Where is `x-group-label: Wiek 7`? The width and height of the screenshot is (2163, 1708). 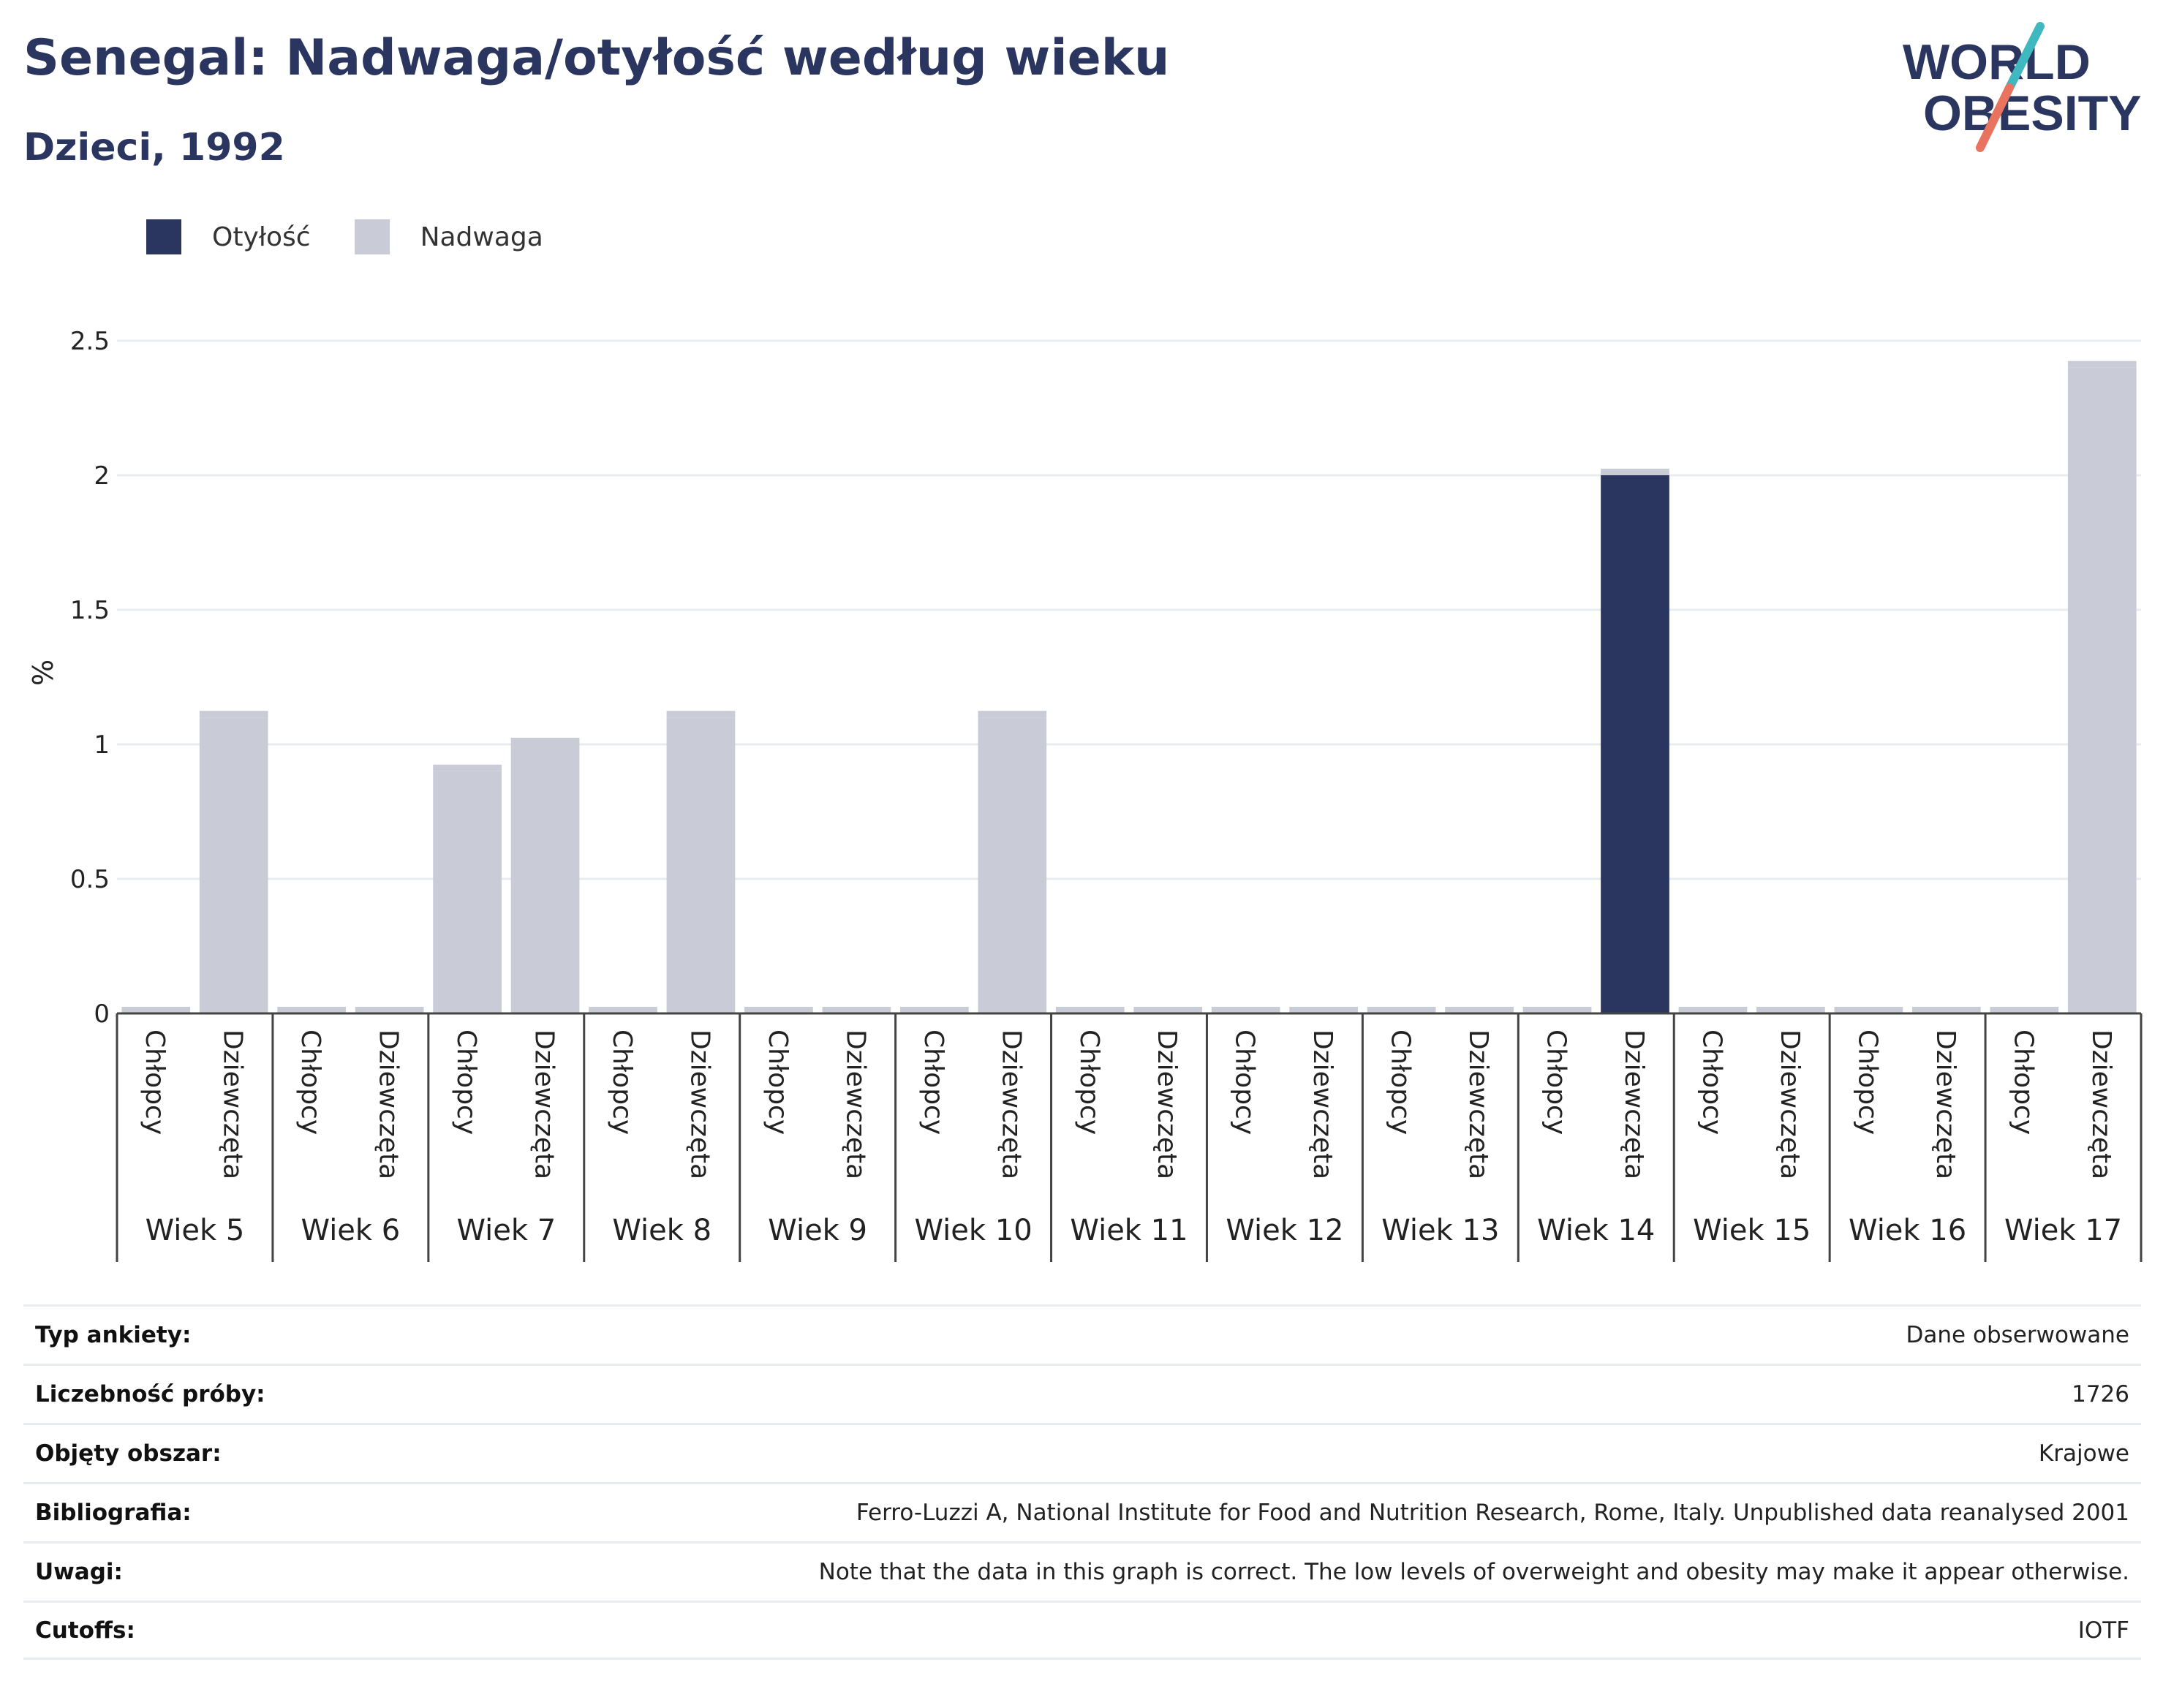 x-group-label: Wiek 7 is located at coordinates (506, 1230).